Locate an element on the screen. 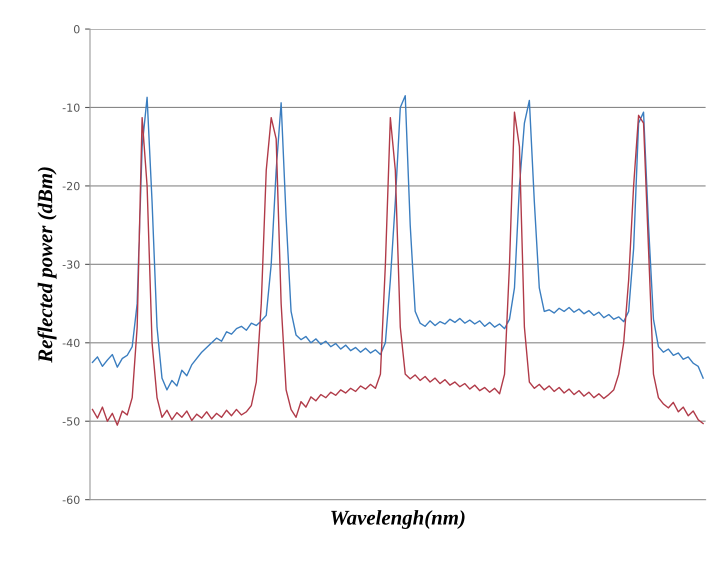 This screenshot has width=720, height=581. y-tick-label: -10 is located at coordinates (71, 107).